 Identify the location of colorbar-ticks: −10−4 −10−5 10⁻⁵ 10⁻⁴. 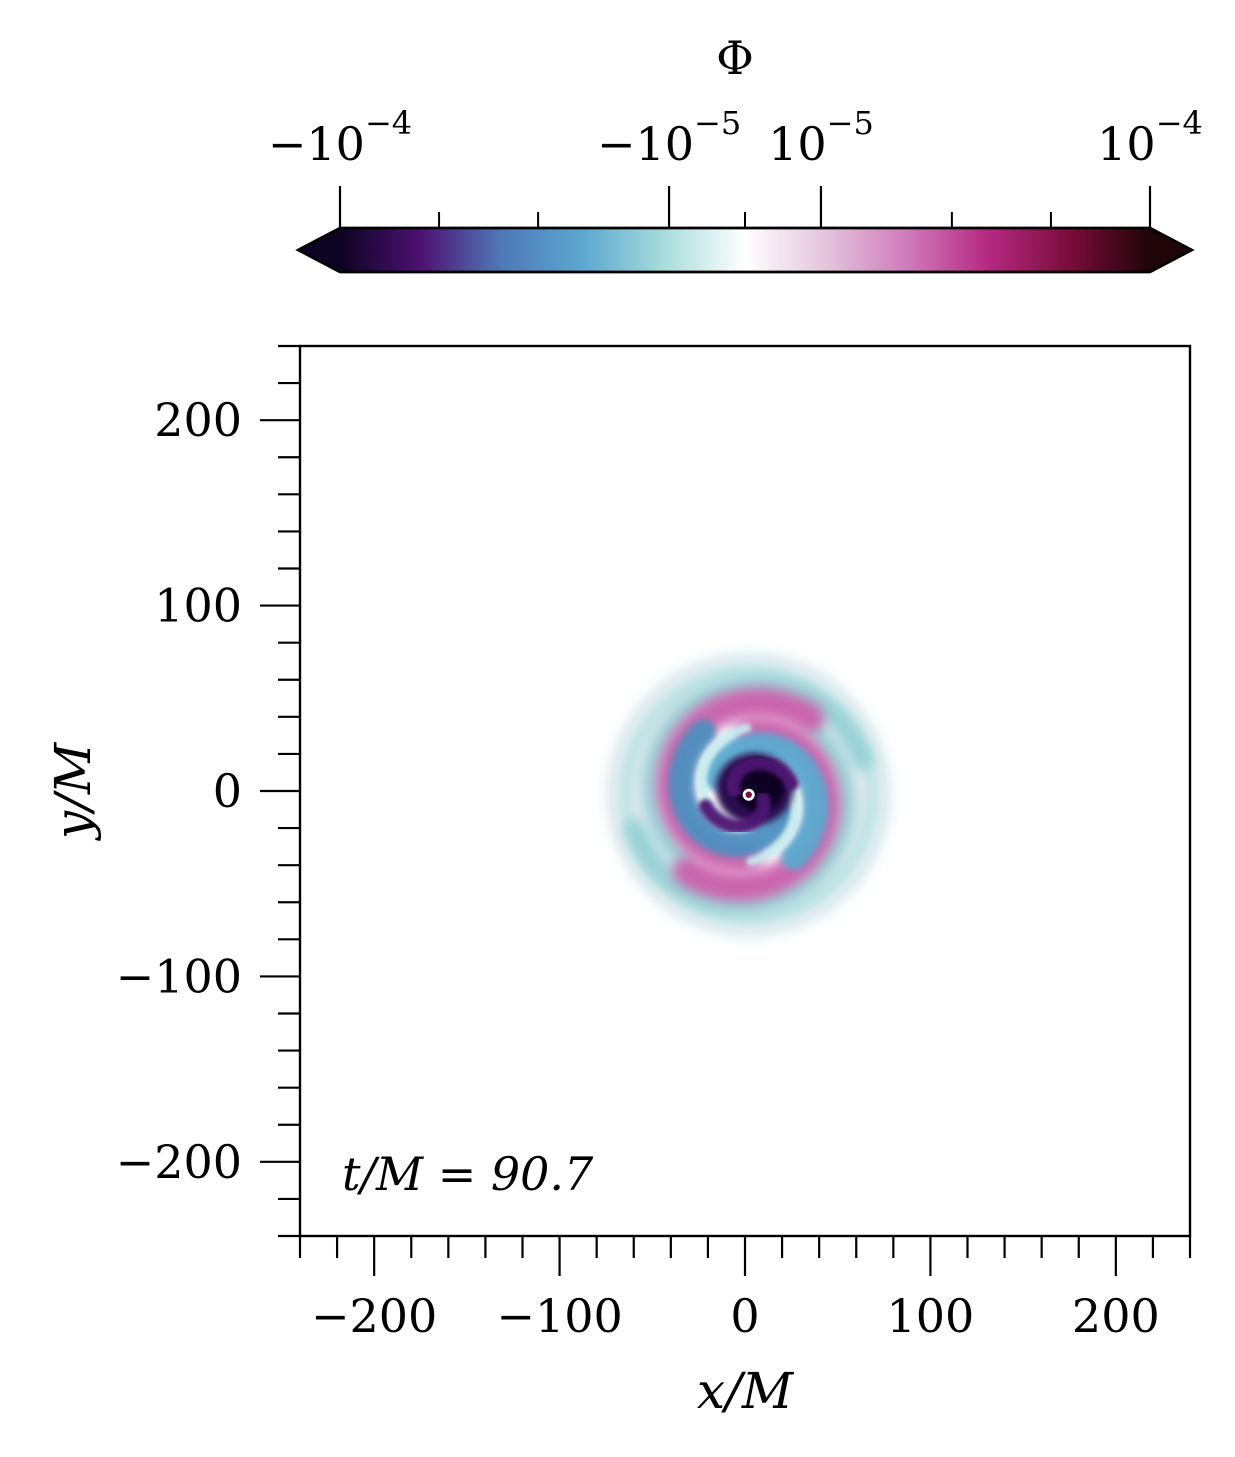
(735, 166).